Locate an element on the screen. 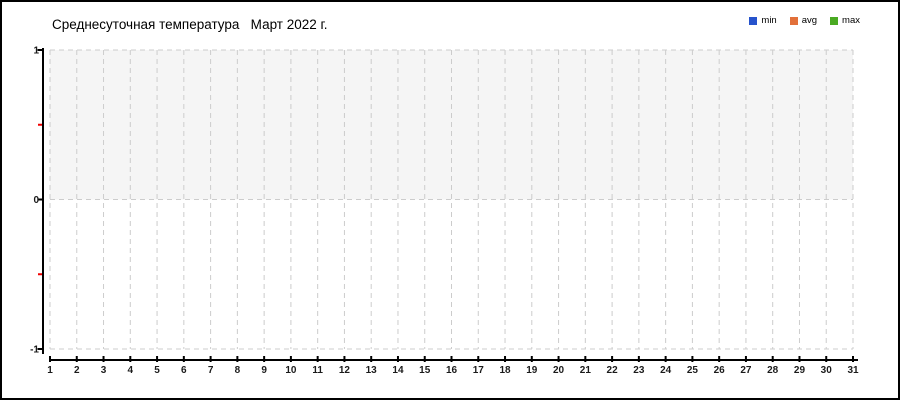 This screenshot has width=900, height=400. legend-swatch-max-icon is located at coordinates (834, 20).